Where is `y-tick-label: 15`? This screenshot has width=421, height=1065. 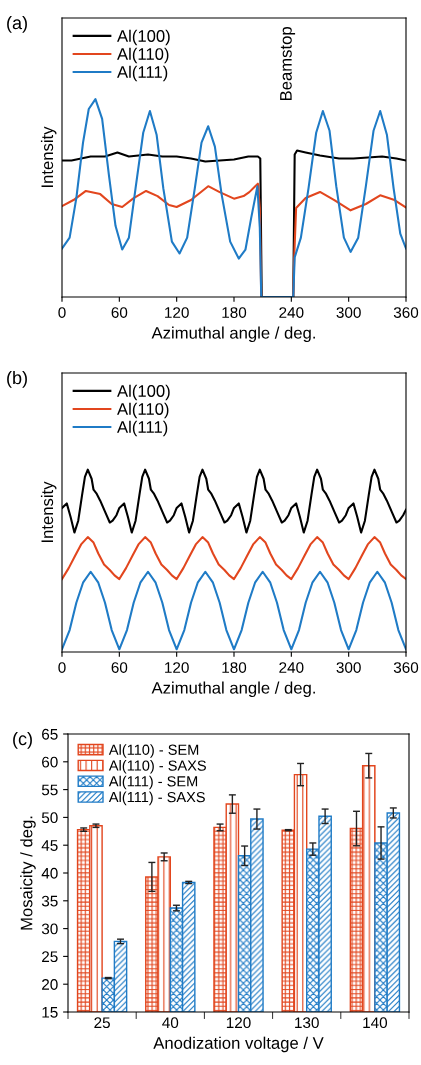
y-tick-label: 15 is located at coordinates (50, 1012).